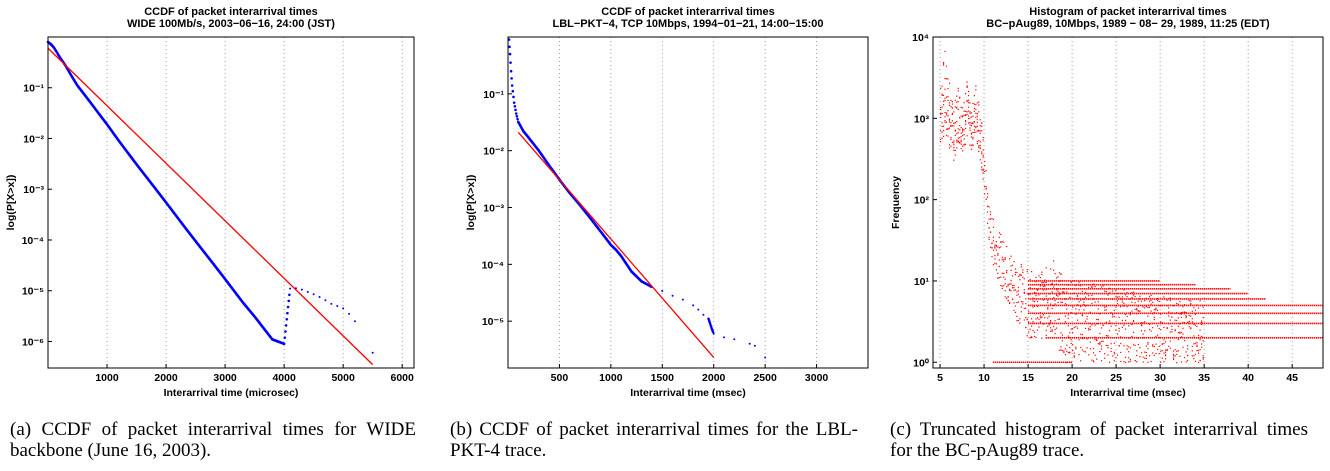  What do you see at coordinates (107, 378) in the screenshot?
I see `x-tick-label: 1000` at bounding box center [107, 378].